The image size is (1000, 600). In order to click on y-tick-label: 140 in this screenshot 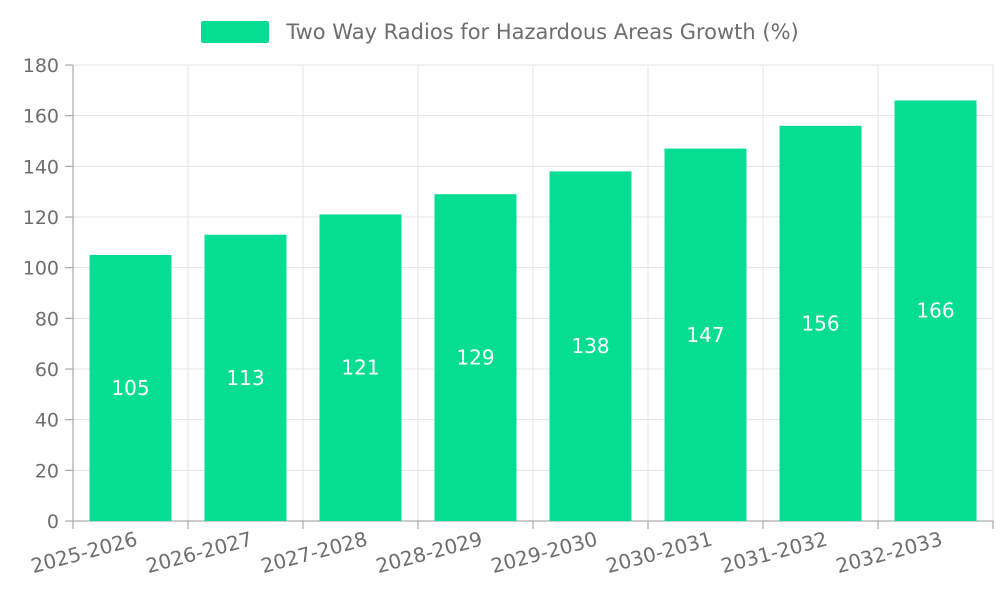, I will do `click(41, 167)`.